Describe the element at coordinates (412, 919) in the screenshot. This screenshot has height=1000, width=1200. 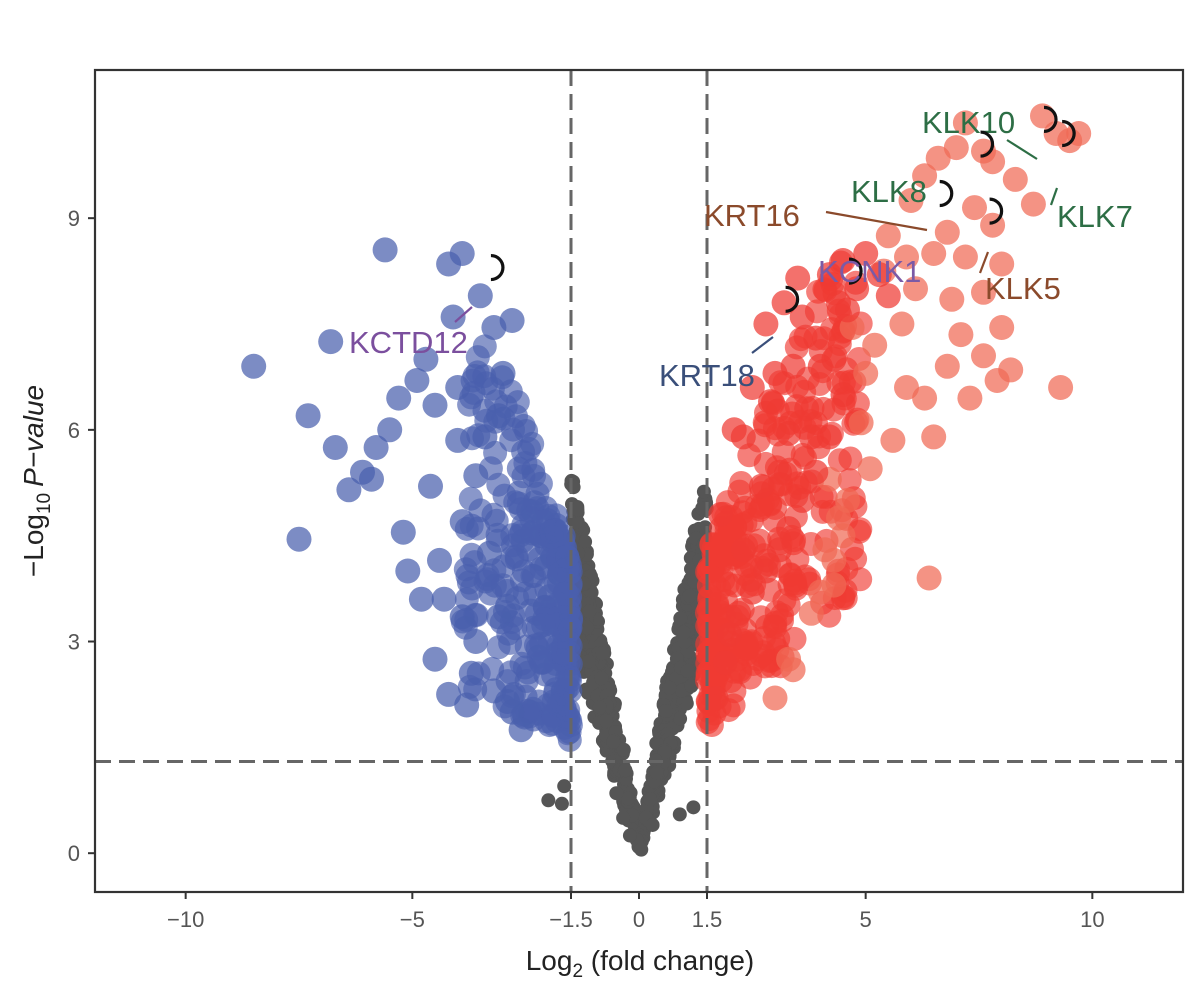
I see `x-tick-label: −5` at that location.